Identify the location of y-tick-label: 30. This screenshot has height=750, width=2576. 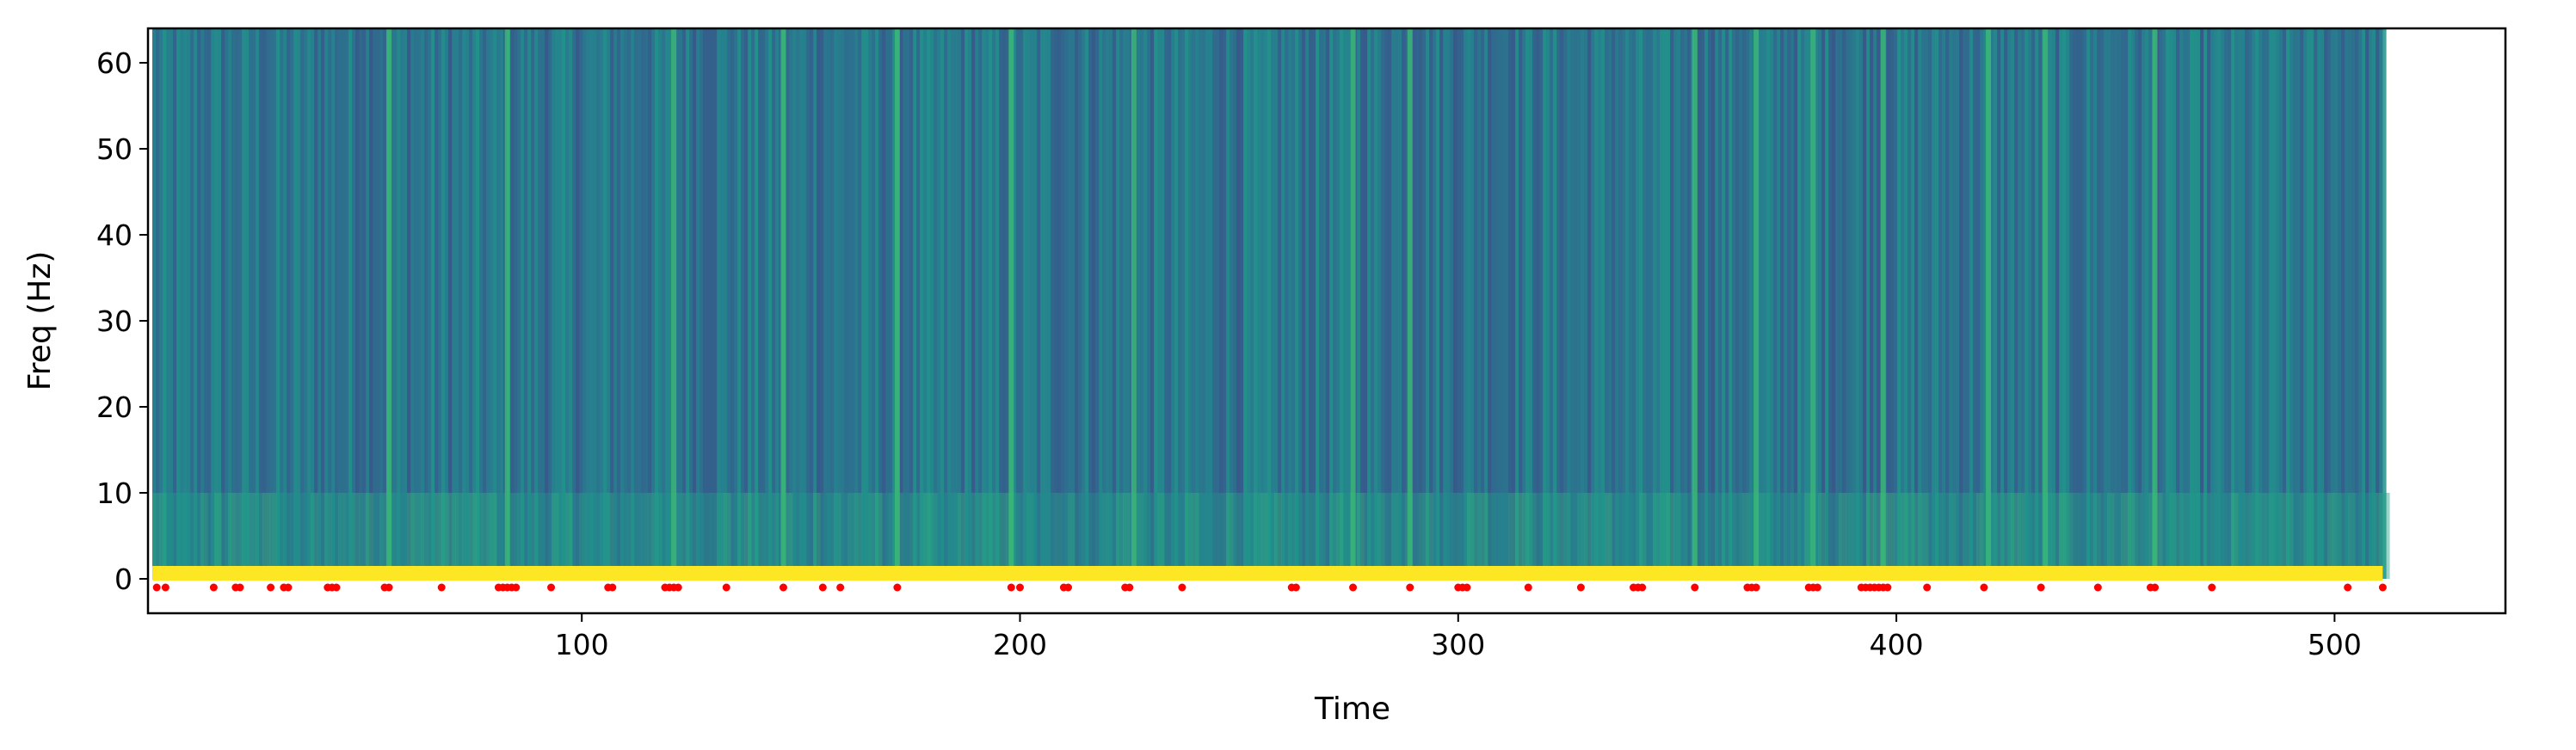
(114, 321).